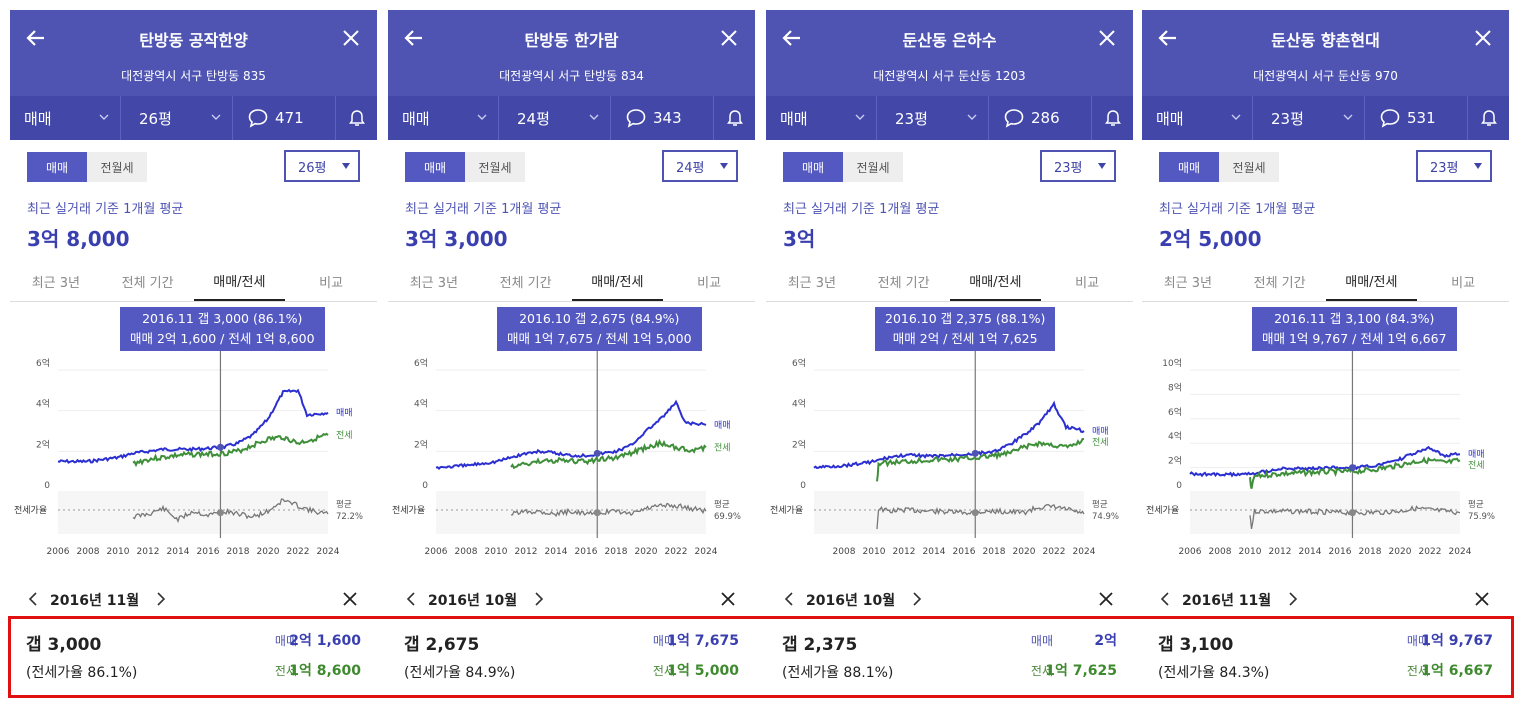 This screenshot has height=702, width=1520. Describe the element at coordinates (700, 166) in the screenshot. I see `size-select: 24평` at that location.